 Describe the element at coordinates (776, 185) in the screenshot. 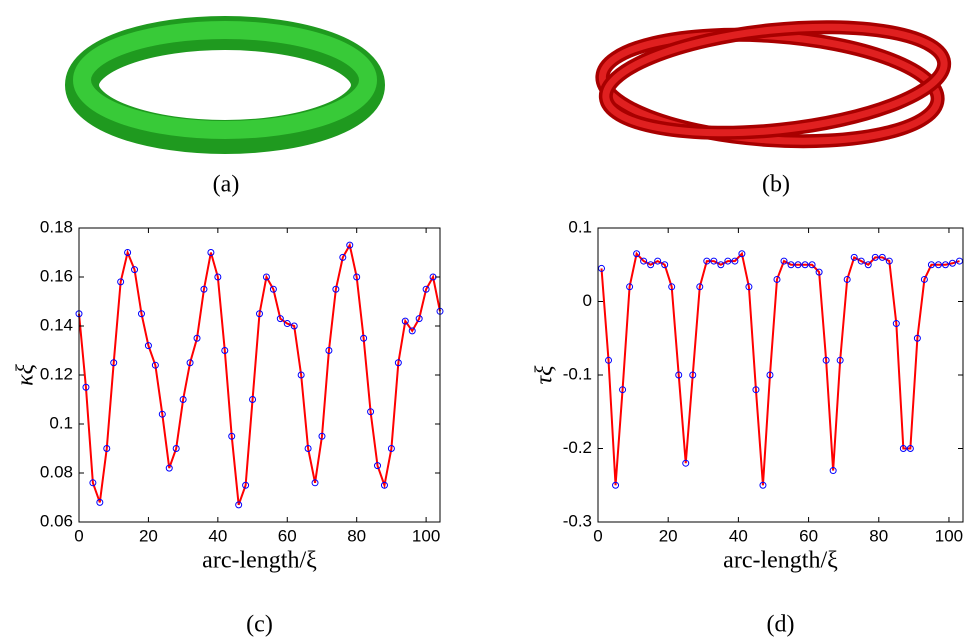

I see `panel-caption: (b)` at that location.